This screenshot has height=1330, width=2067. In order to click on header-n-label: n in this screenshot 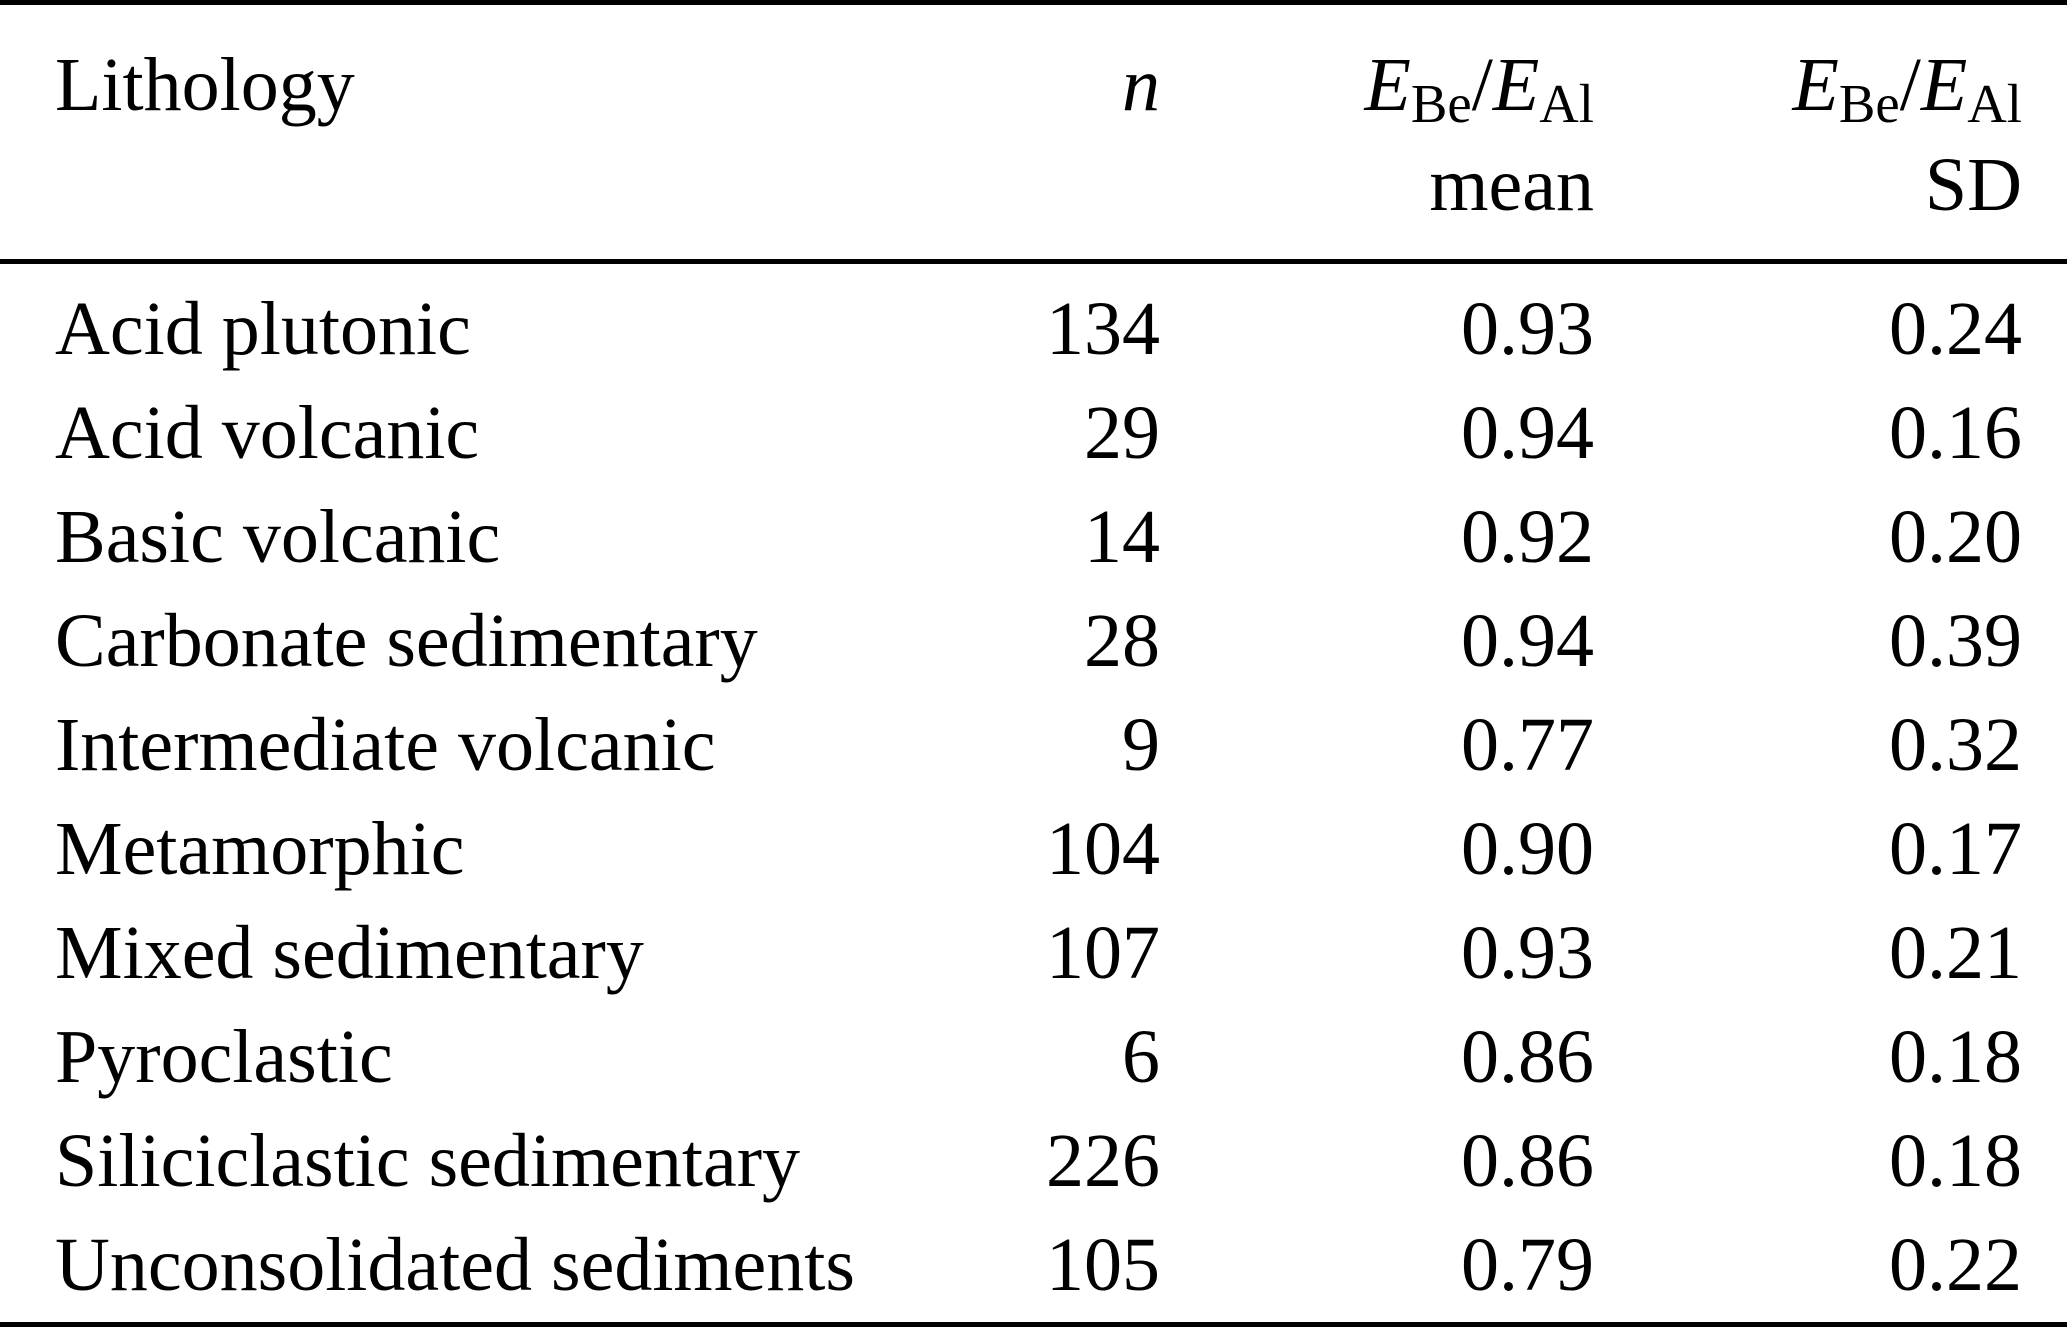, I will do `click(1141, 85)`.